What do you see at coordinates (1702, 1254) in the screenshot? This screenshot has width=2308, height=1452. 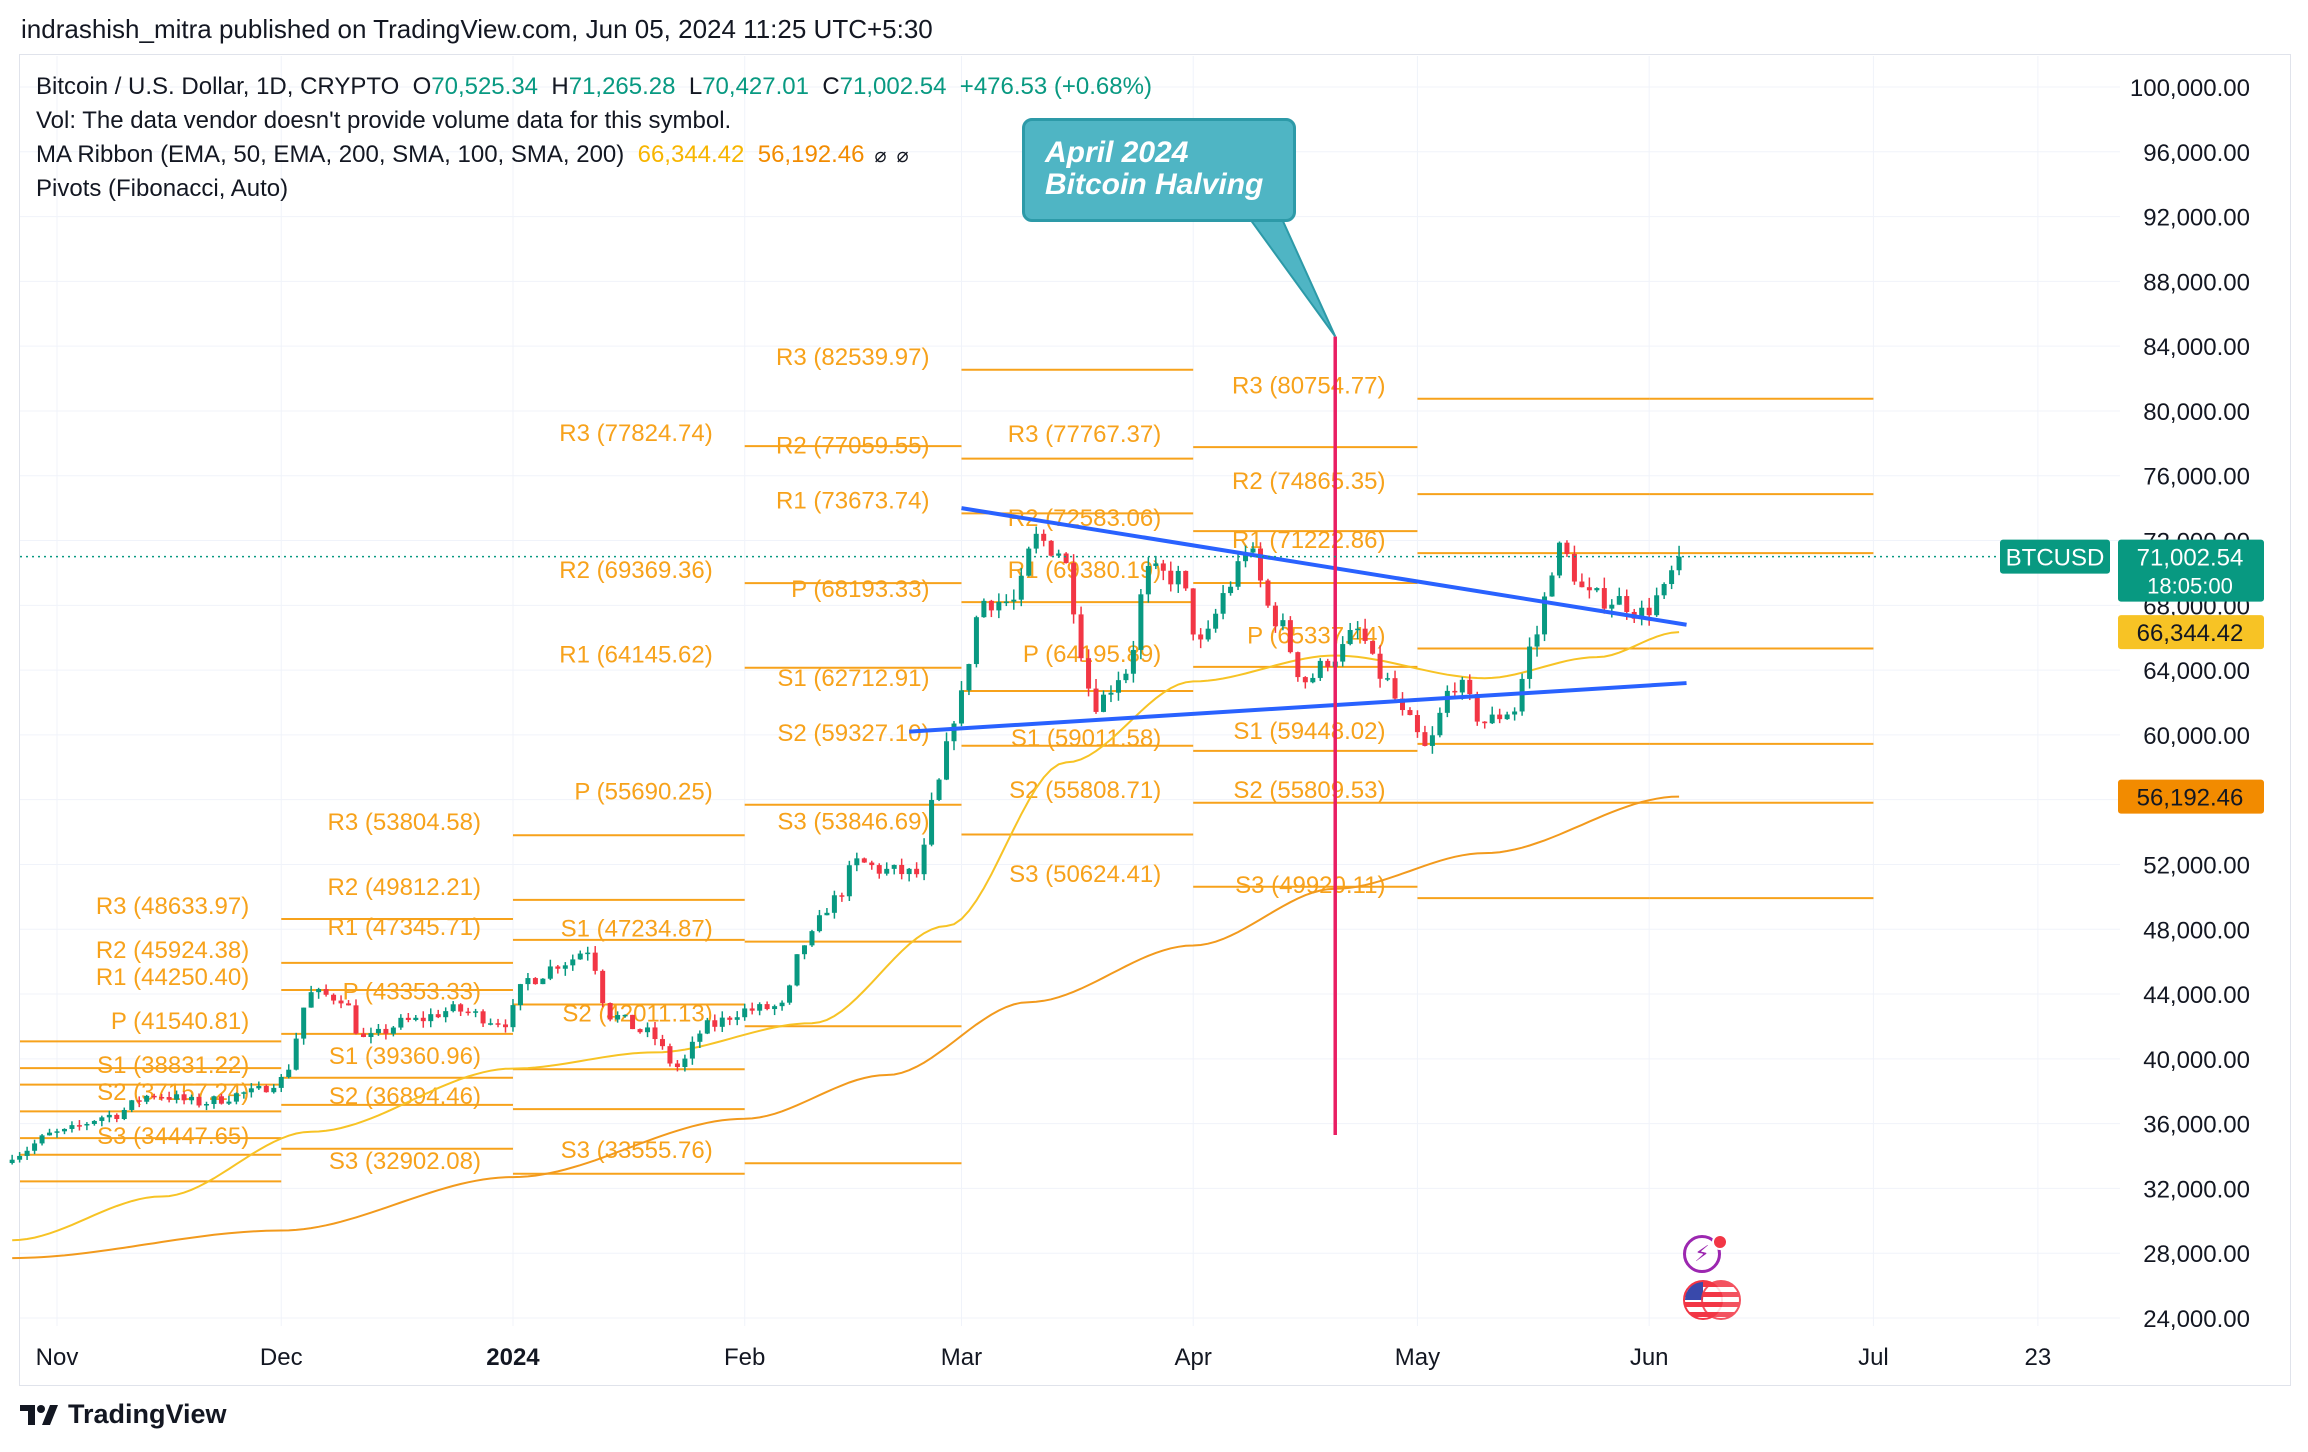 I see `lightning-icon: ⚡` at bounding box center [1702, 1254].